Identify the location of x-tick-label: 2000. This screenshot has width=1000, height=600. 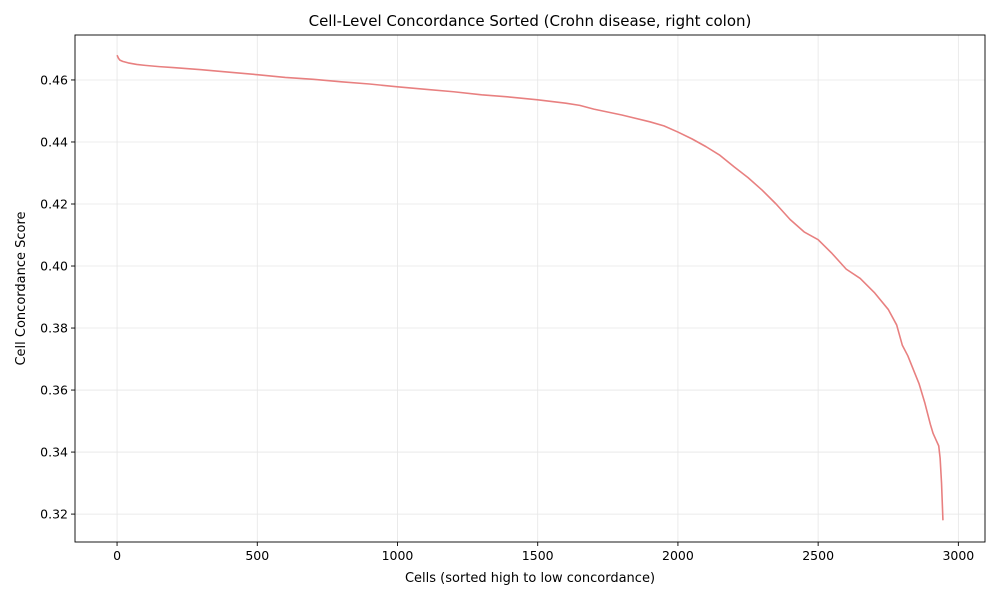
(678, 555).